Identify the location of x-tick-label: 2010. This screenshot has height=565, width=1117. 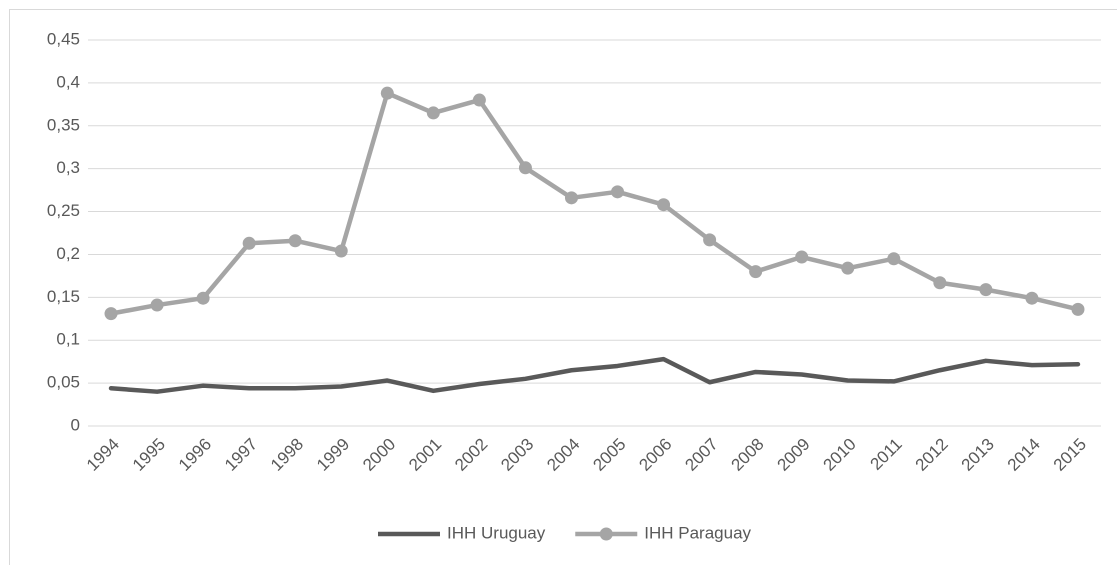
(840, 455).